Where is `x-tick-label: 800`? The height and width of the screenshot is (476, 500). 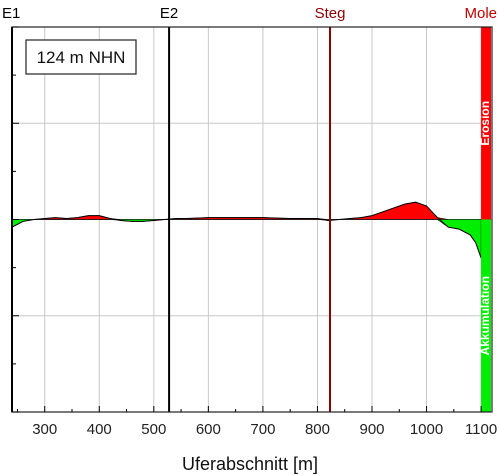
x-tick-label: 800 is located at coordinates (317, 429).